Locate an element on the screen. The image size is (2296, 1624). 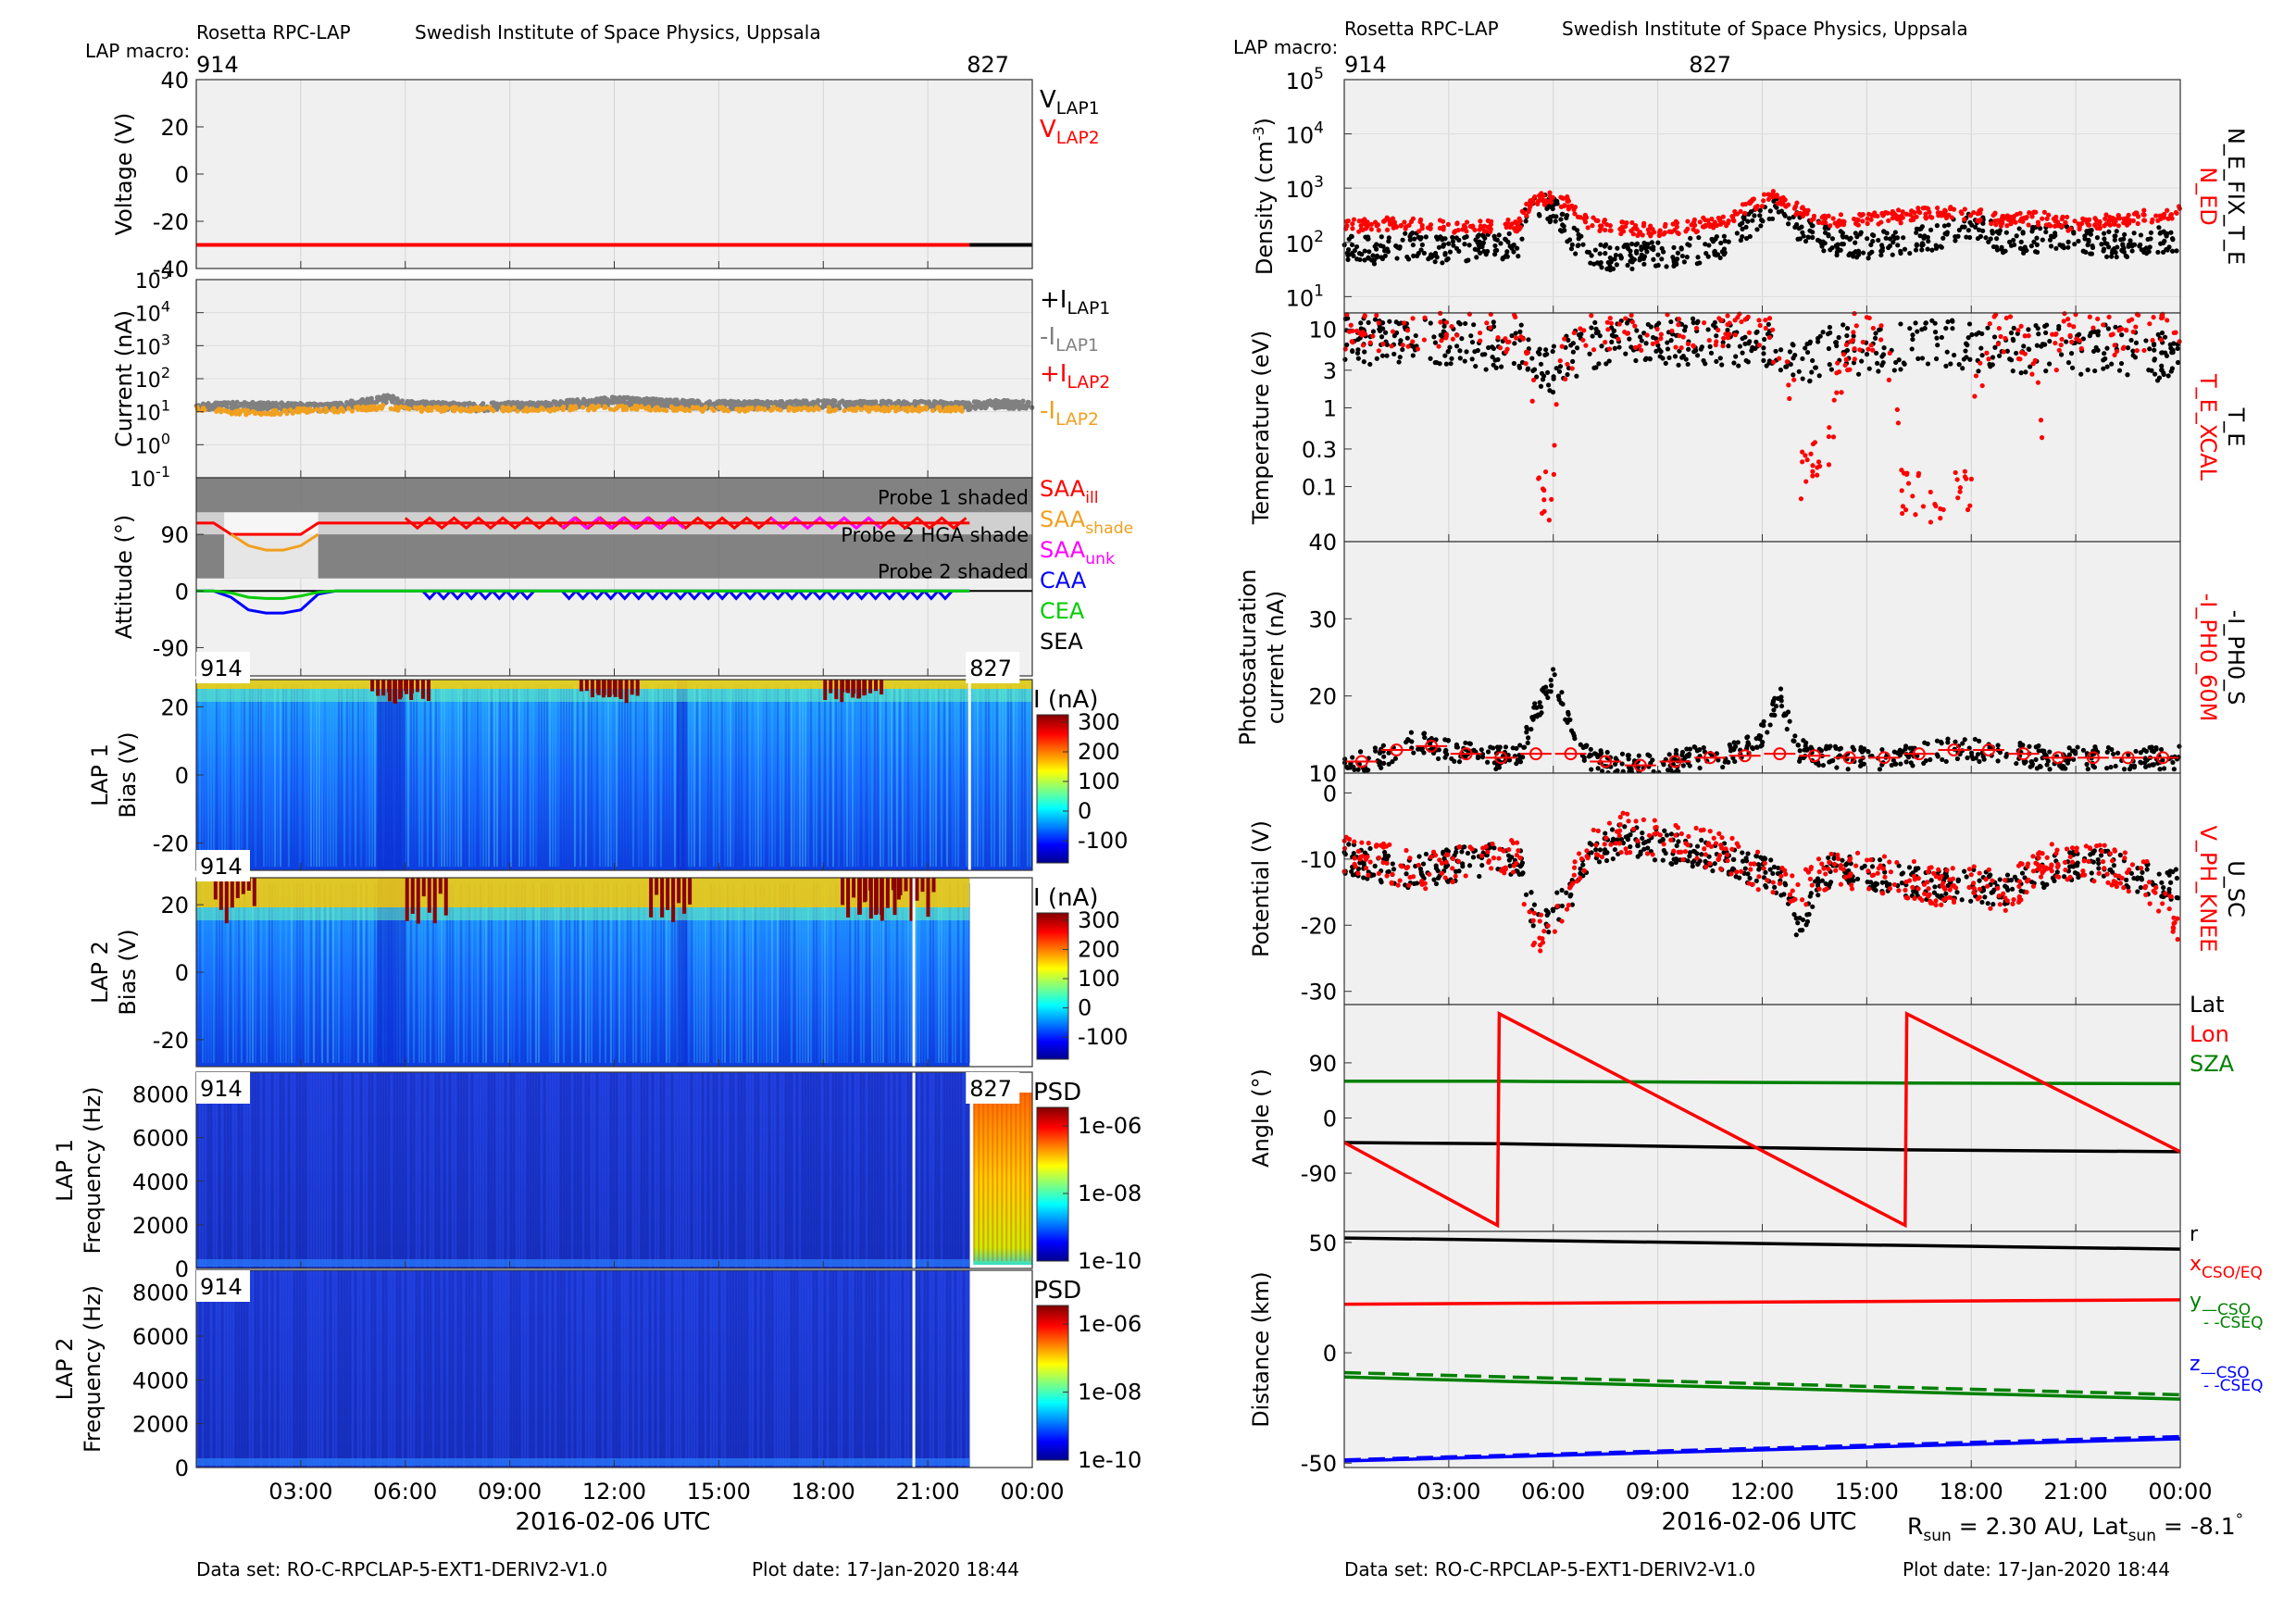
dark-block is located at coordinates (682, 775).